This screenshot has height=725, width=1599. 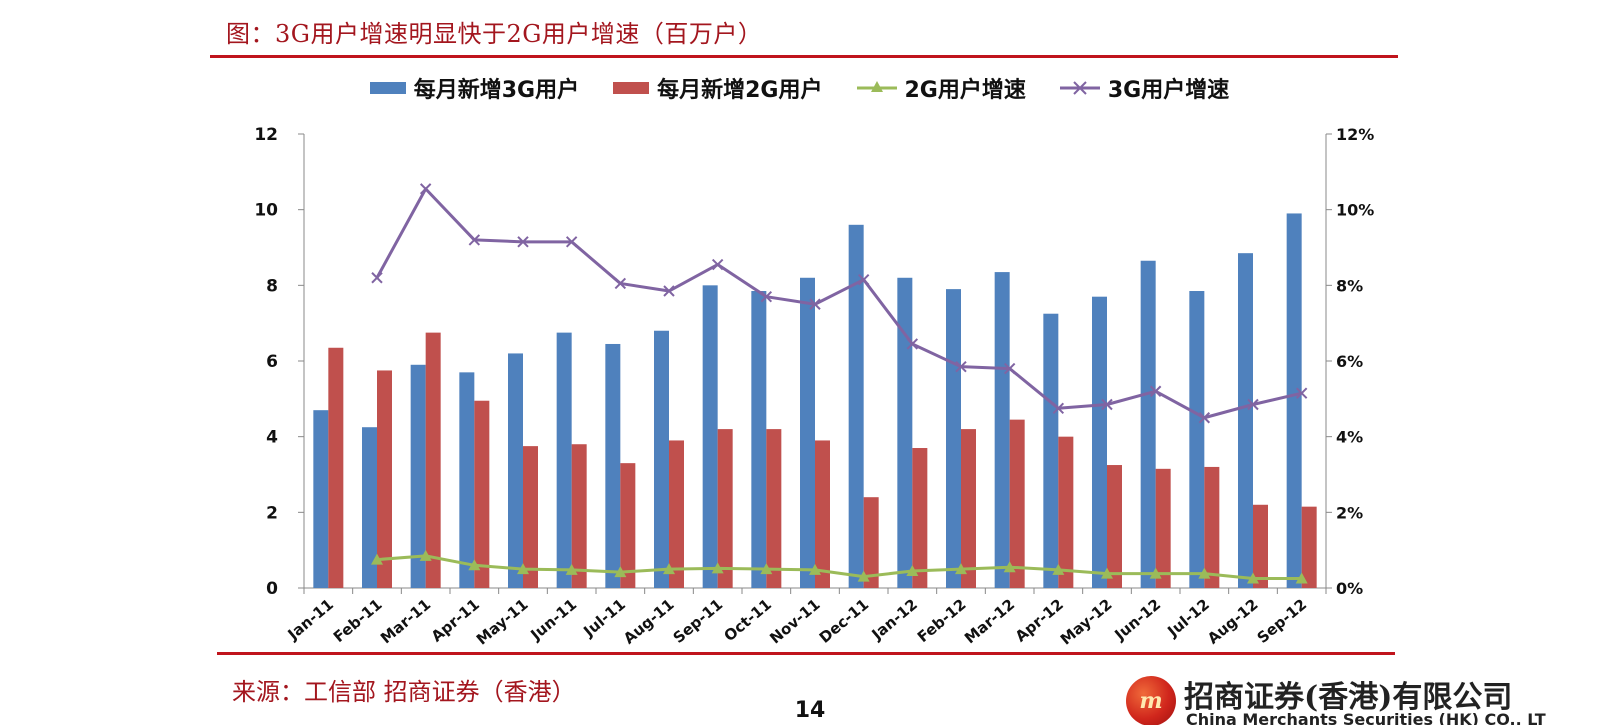 I want to click on y-left-tick-label: 12, so click(x=266, y=135).